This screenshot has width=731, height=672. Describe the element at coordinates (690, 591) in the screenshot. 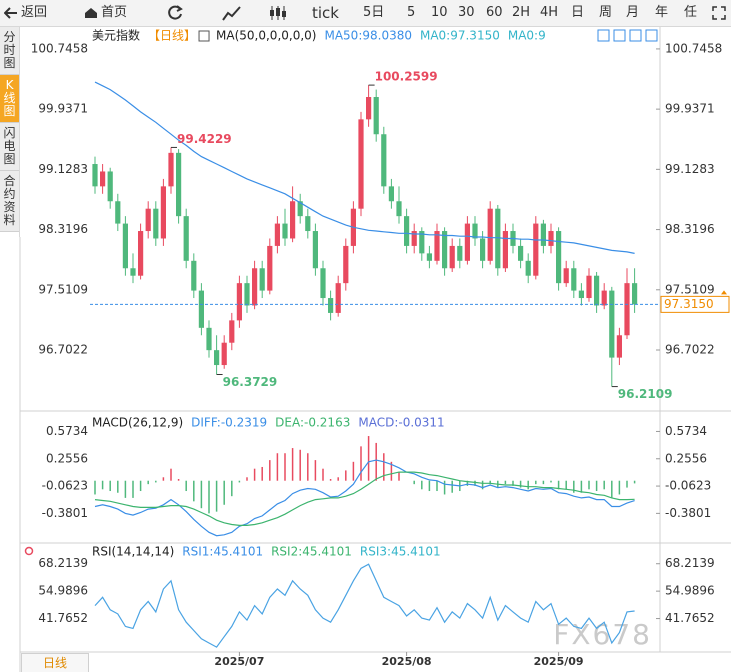

I see `y-tick-label-right: 54.9896` at that location.